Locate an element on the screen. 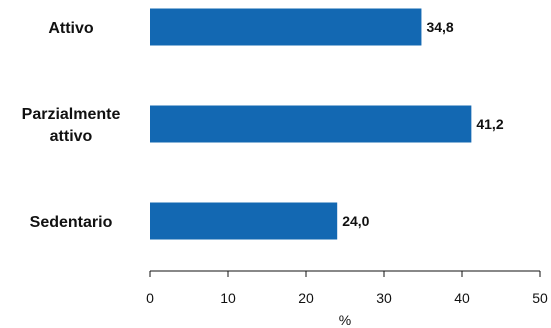  x-tick-label-2: 20 is located at coordinates (306, 298).